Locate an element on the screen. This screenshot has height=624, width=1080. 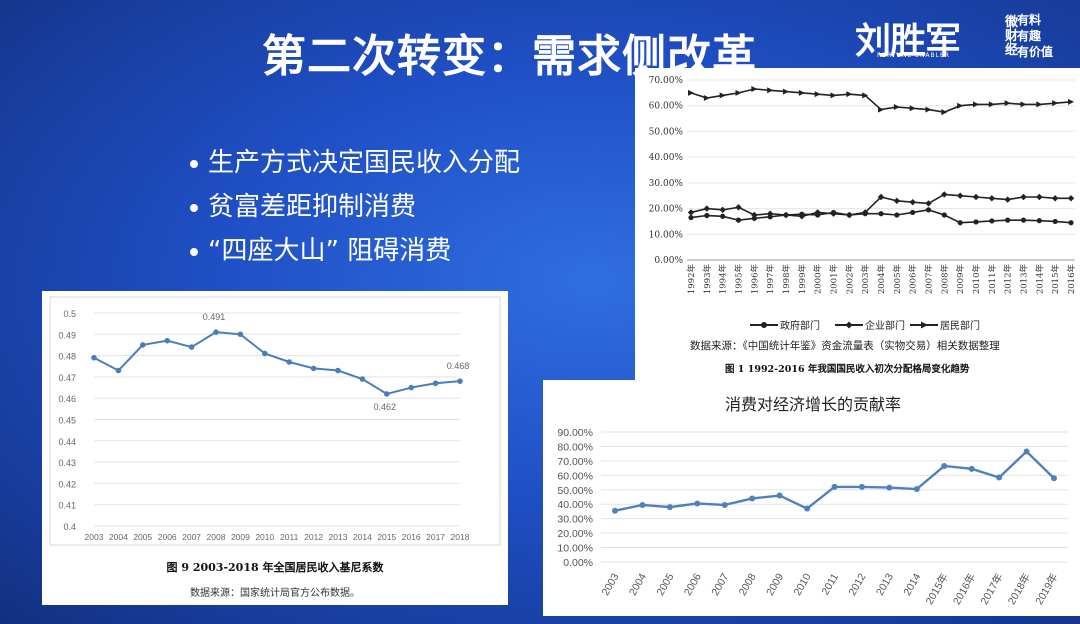
bullet-text: 生产方式决定国民收入分配 is located at coordinates (364, 163).